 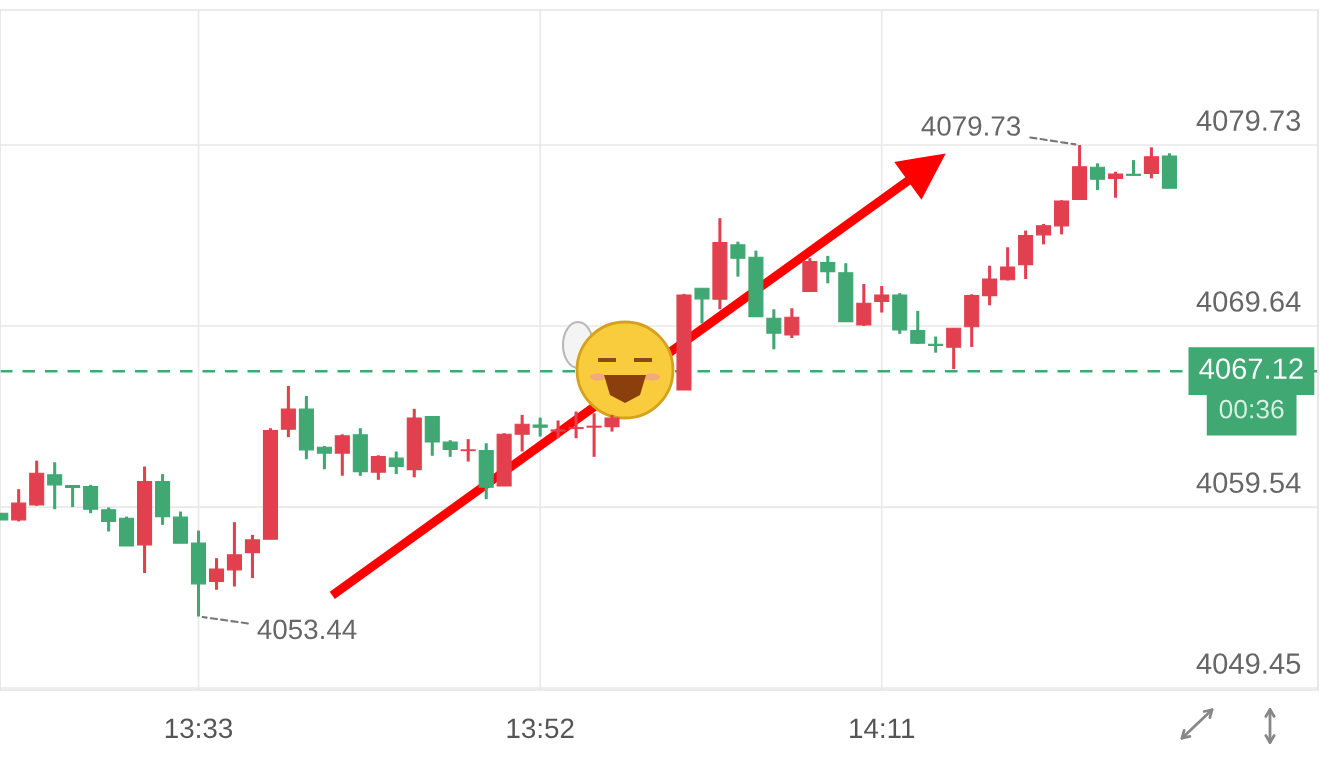 I want to click on y-tick-label: 4079.73, so click(x=1248, y=120).